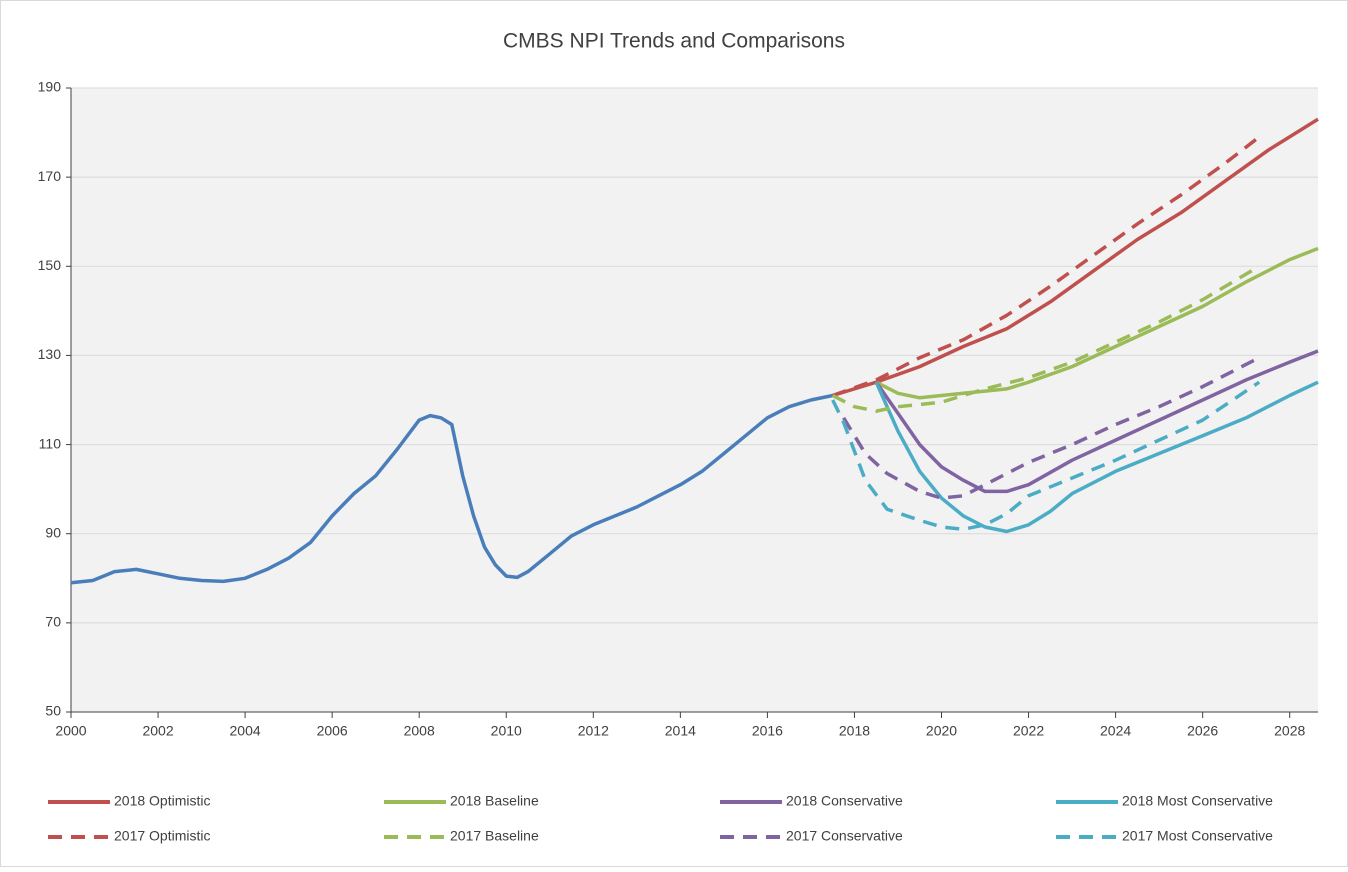 The image size is (1348, 872). What do you see at coordinates (494, 801) in the screenshot?
I see `legend-label: 2018 Baseline` at bounding box center [494, 801].